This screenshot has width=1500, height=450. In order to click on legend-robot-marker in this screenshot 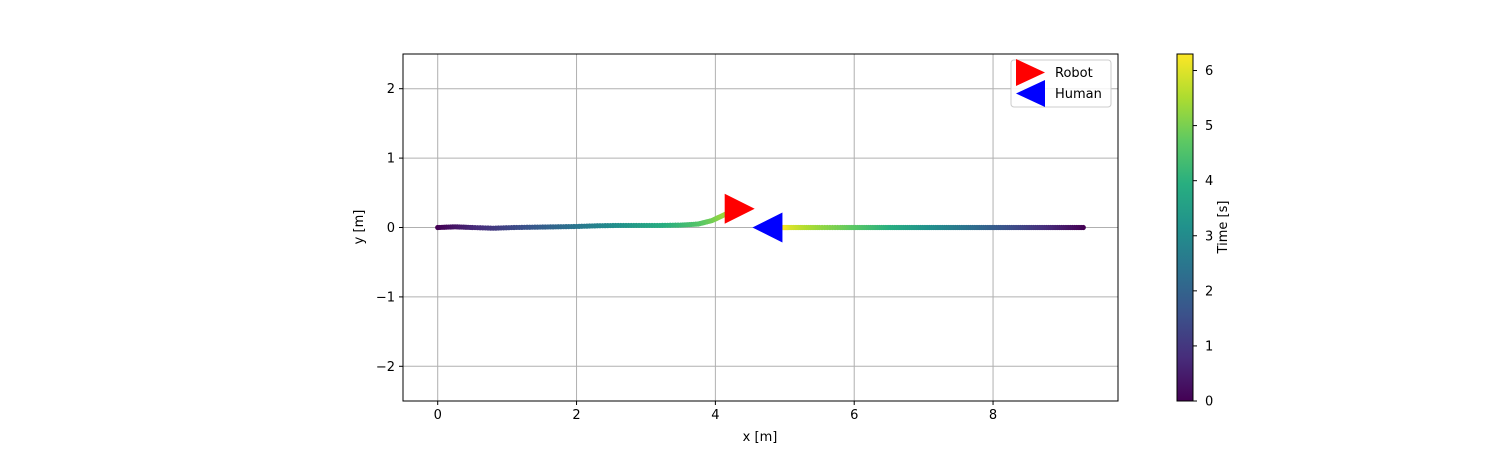, I will do `click(1030, 72)`.